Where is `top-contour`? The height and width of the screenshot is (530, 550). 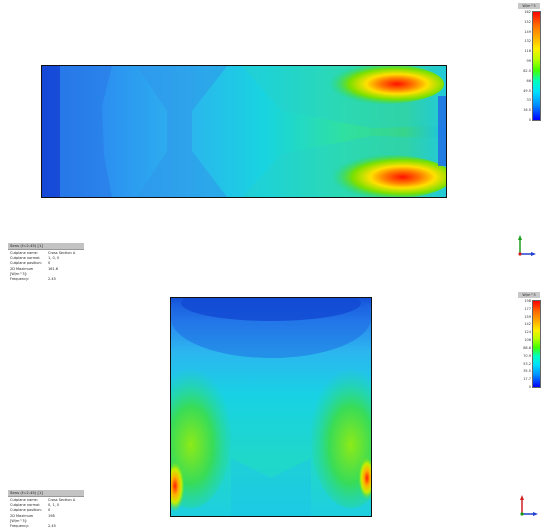
top-contour is located at coordinates (271, 328).